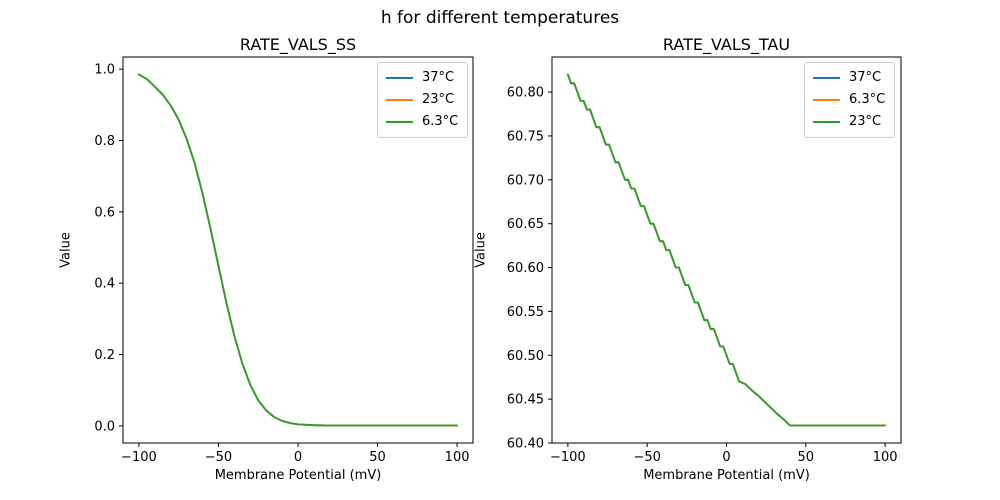 The height and width of the screenshot is (500, 1000). I want to click on left-chart-title: RATE_VALS_SS, so click(298, 44).